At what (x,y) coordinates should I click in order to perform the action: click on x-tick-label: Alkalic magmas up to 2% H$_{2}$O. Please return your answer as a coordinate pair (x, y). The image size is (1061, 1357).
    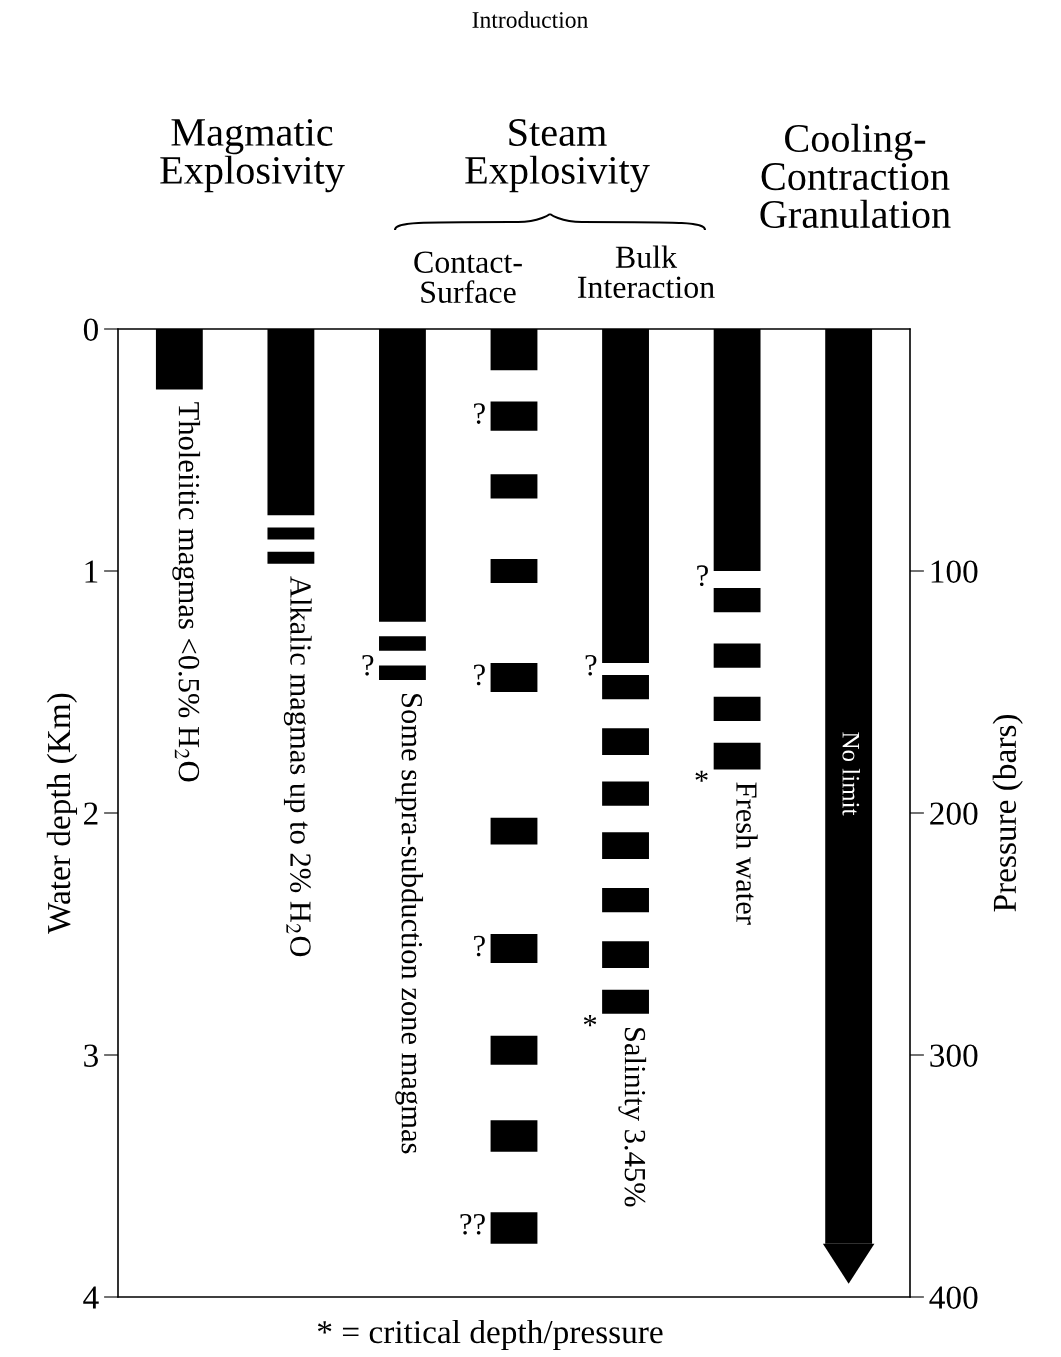
    Looking at the image, I should click on (297, 766).